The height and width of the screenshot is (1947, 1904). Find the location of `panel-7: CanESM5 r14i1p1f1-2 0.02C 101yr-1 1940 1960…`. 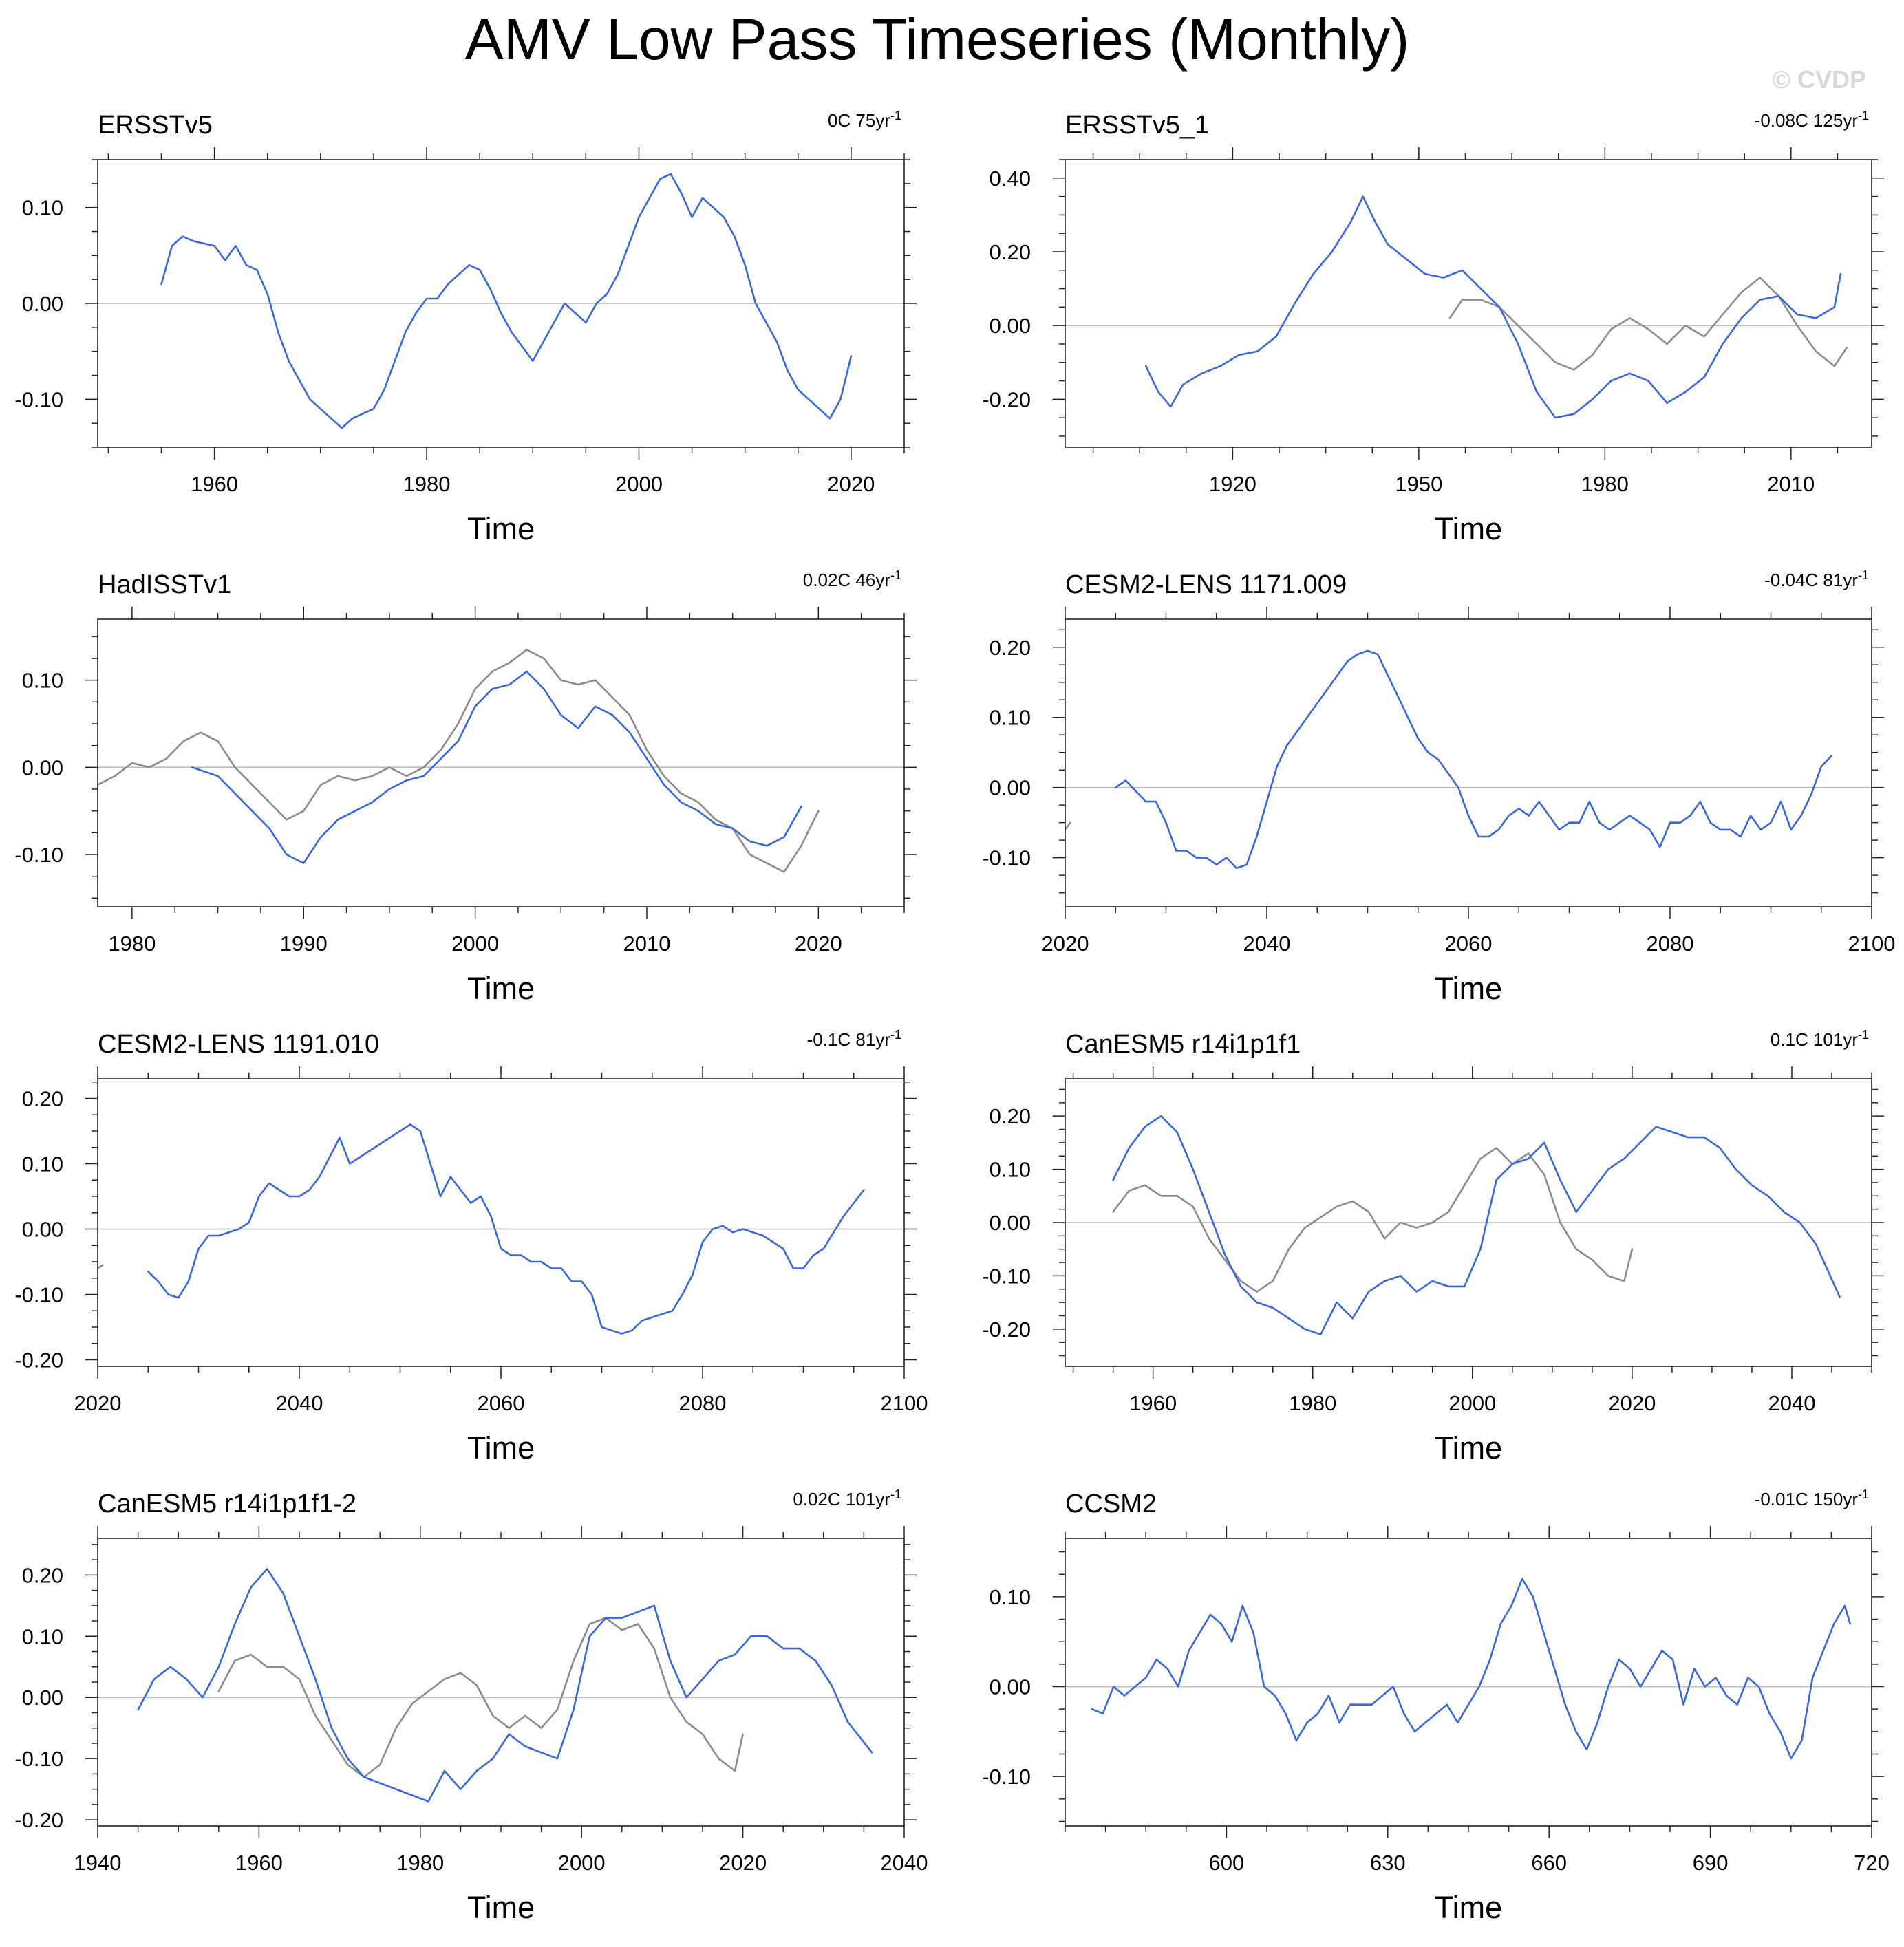

panel-7: CanESM5 r14i1p1f1-2 0.02C 101yr-1 1940 1960… is located at coordinates (471, 1706).